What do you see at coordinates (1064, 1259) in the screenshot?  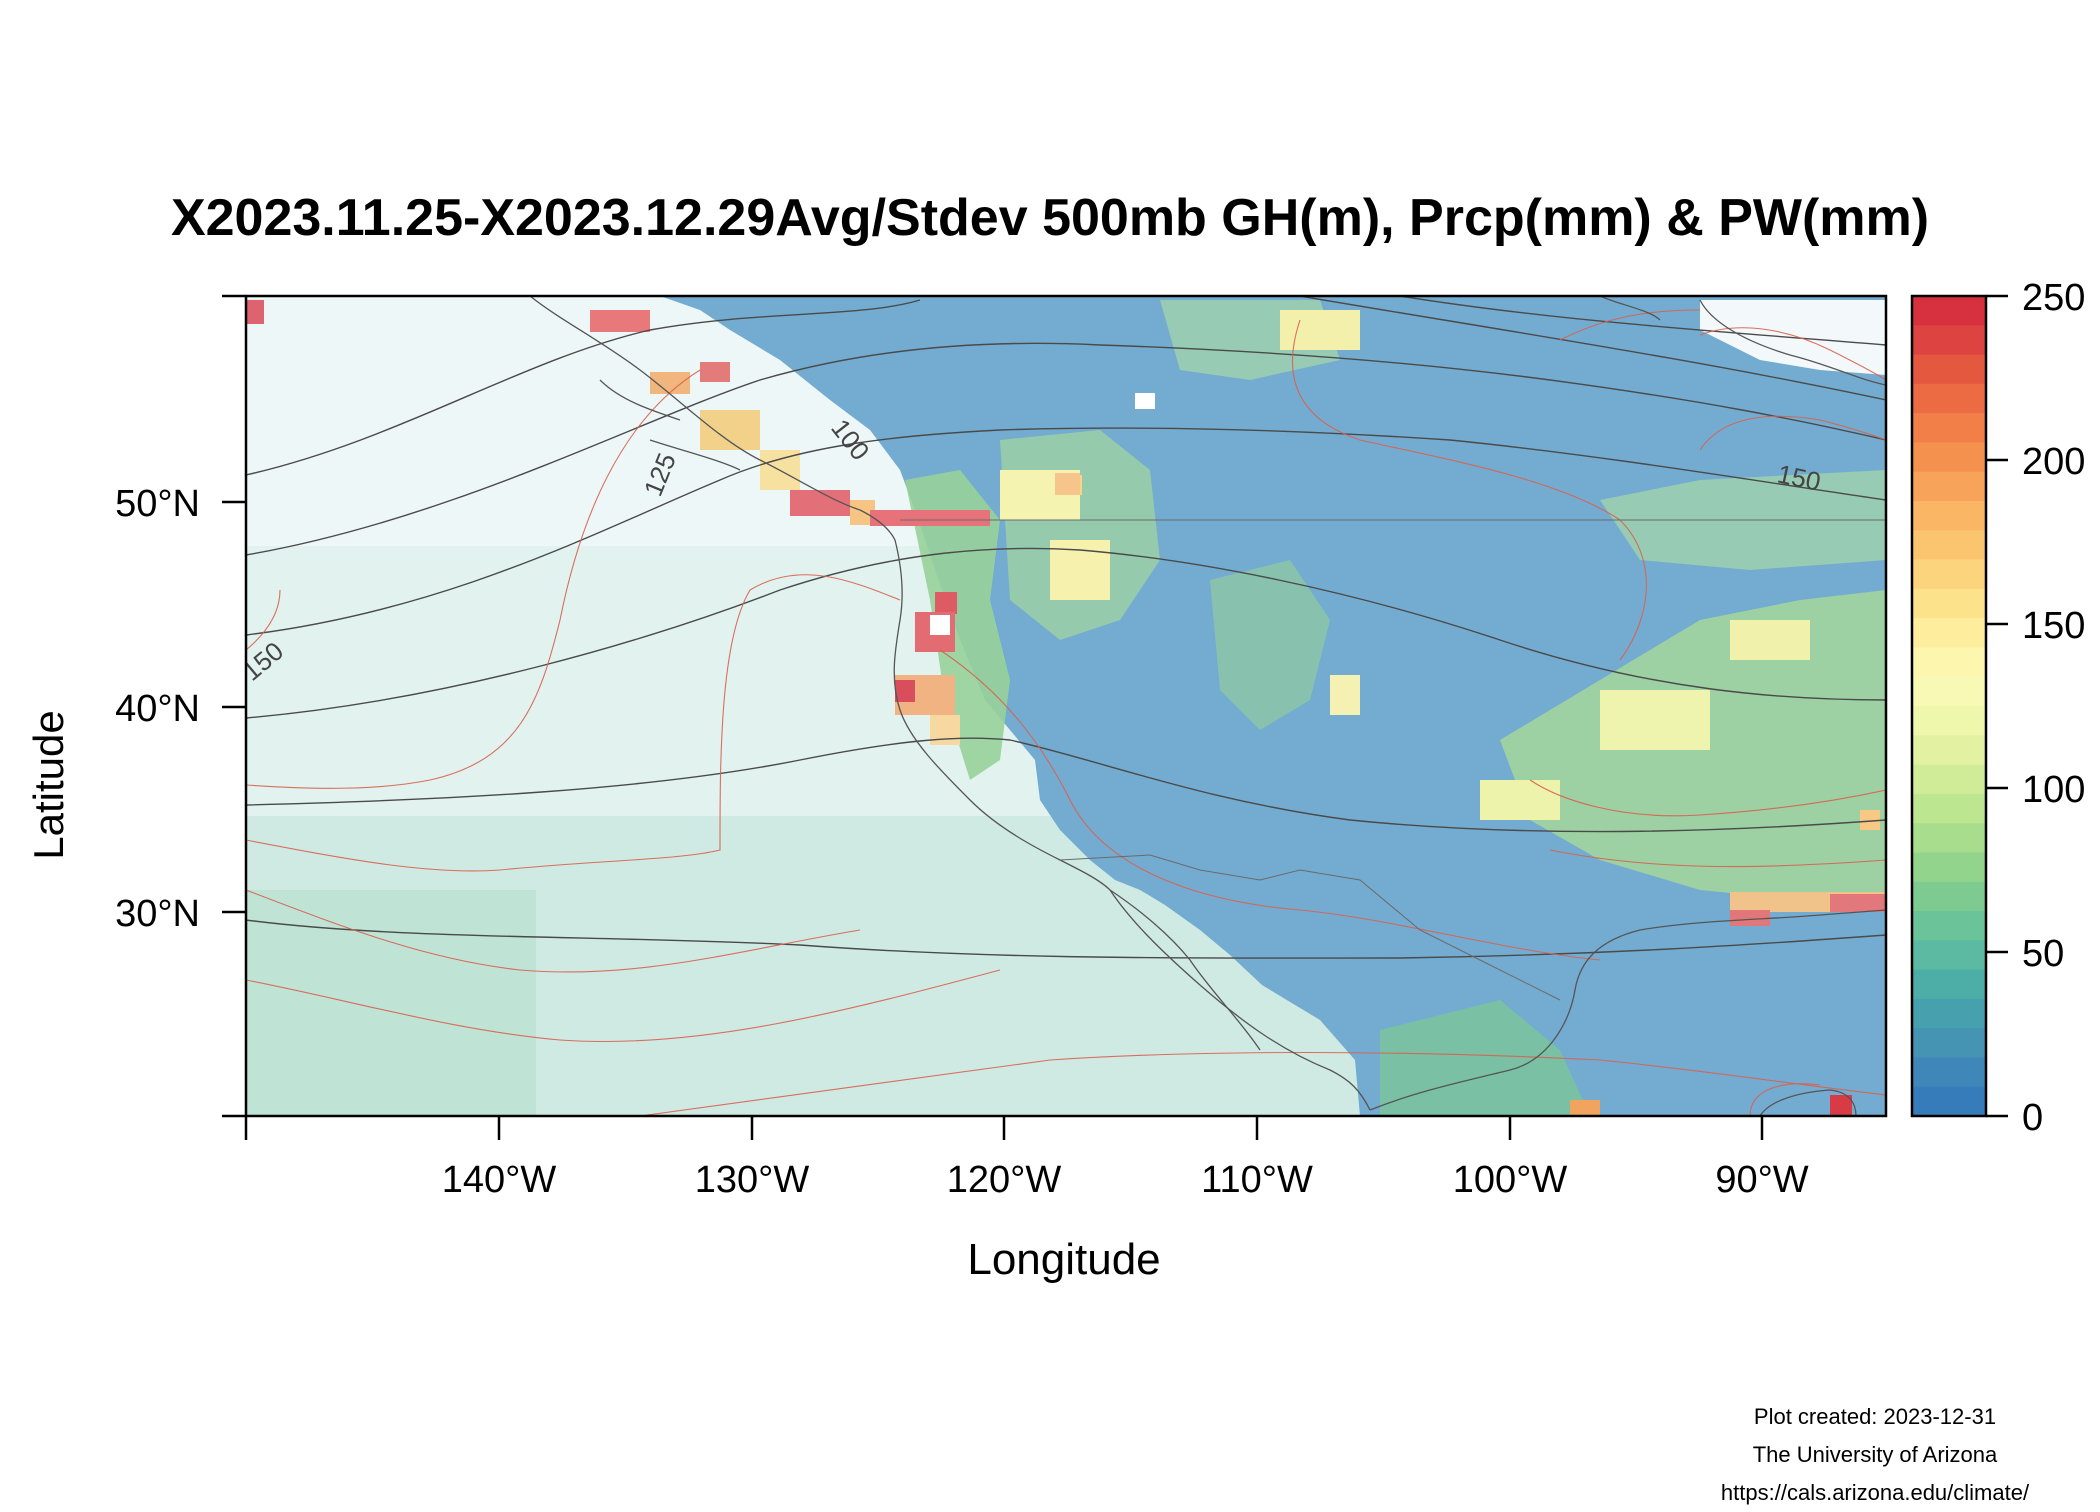 I see `x-axis-label: Longitude` at bounding box center [1064, 1259].